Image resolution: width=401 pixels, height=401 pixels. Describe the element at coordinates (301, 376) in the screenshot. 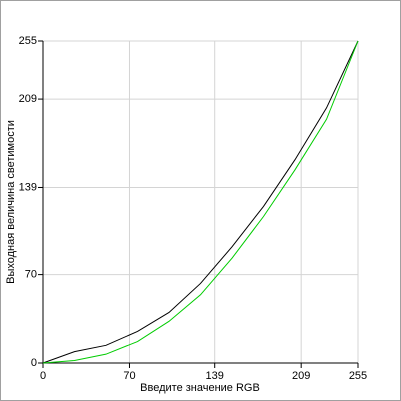

I see `x-tick-label: 209` at that location.